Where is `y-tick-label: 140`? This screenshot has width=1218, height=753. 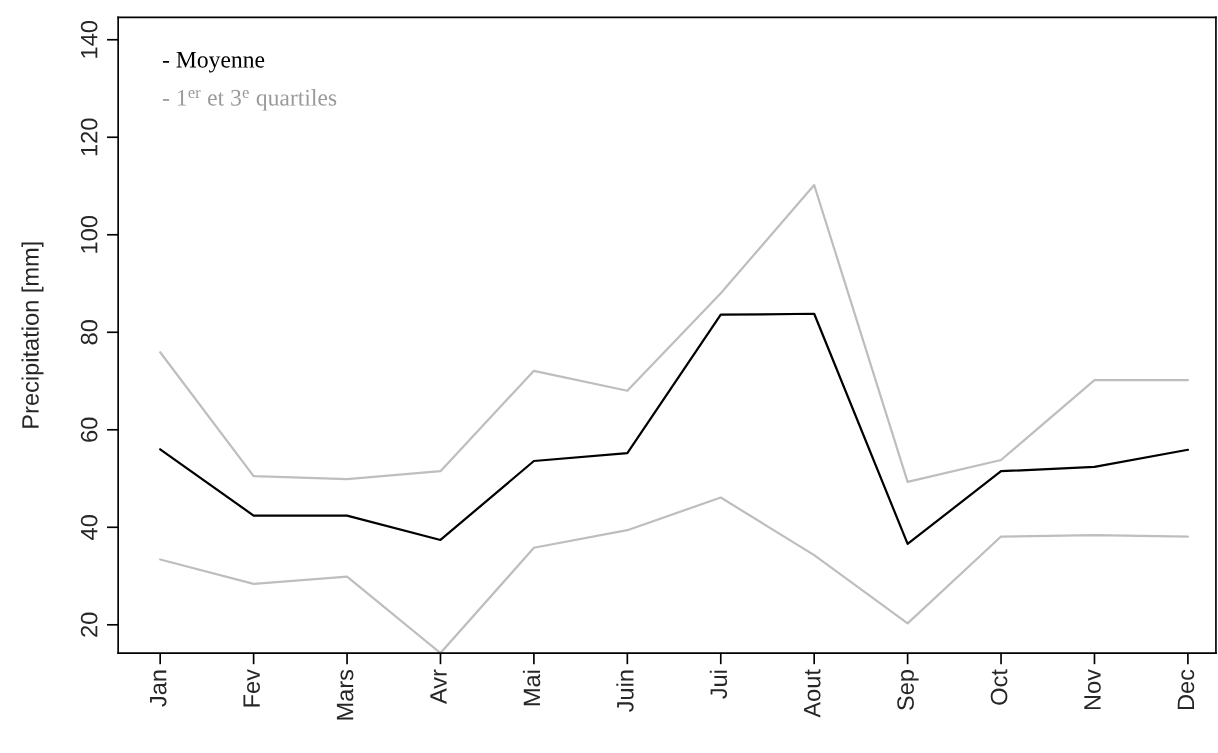
y-tick-label: 140 is located at coordinates (89, 39).